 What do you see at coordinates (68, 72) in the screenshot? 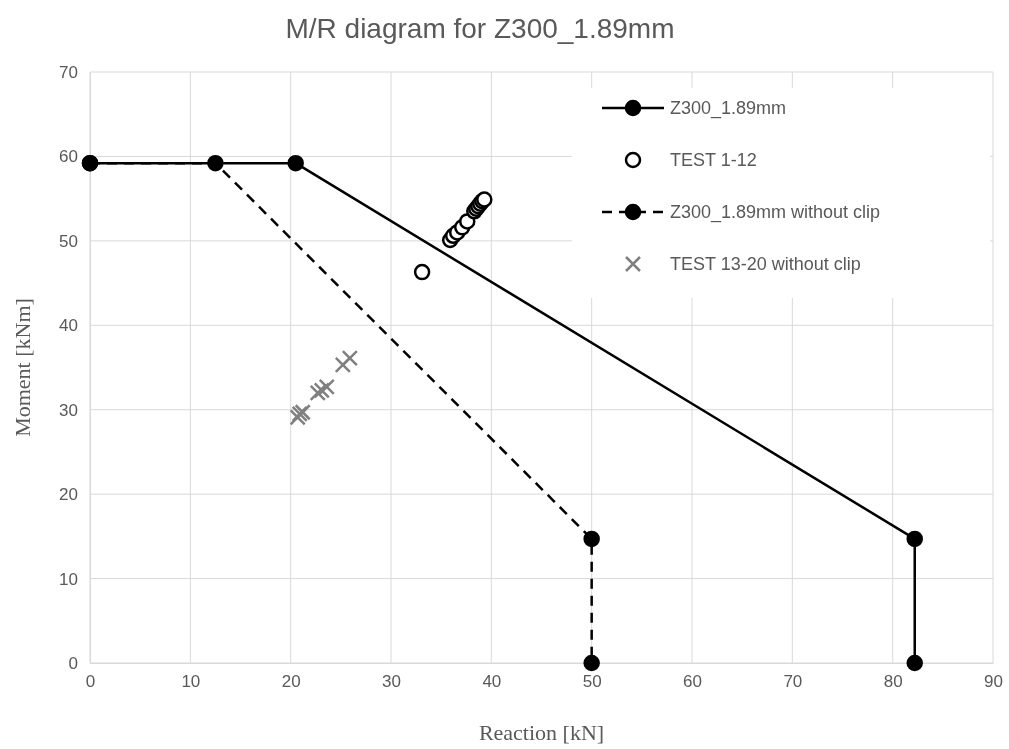
I see `y-tick-label: 70` at bounding box center [68, 72].